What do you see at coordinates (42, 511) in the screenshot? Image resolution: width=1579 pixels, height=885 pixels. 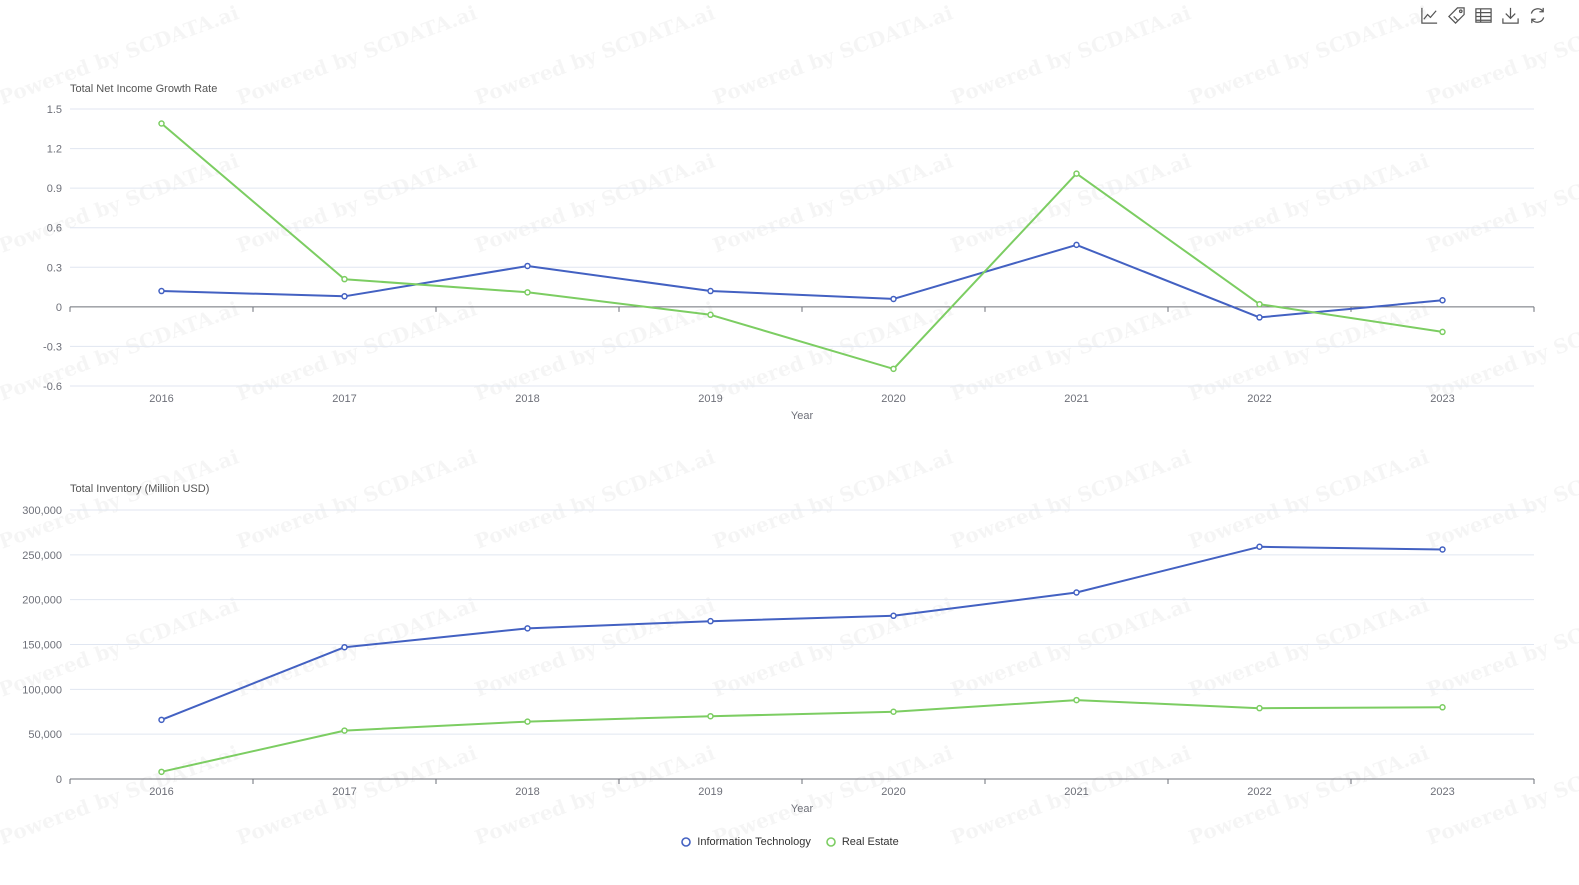 I see `y-tick-label: 300,000` at bounding box center [42, 511].